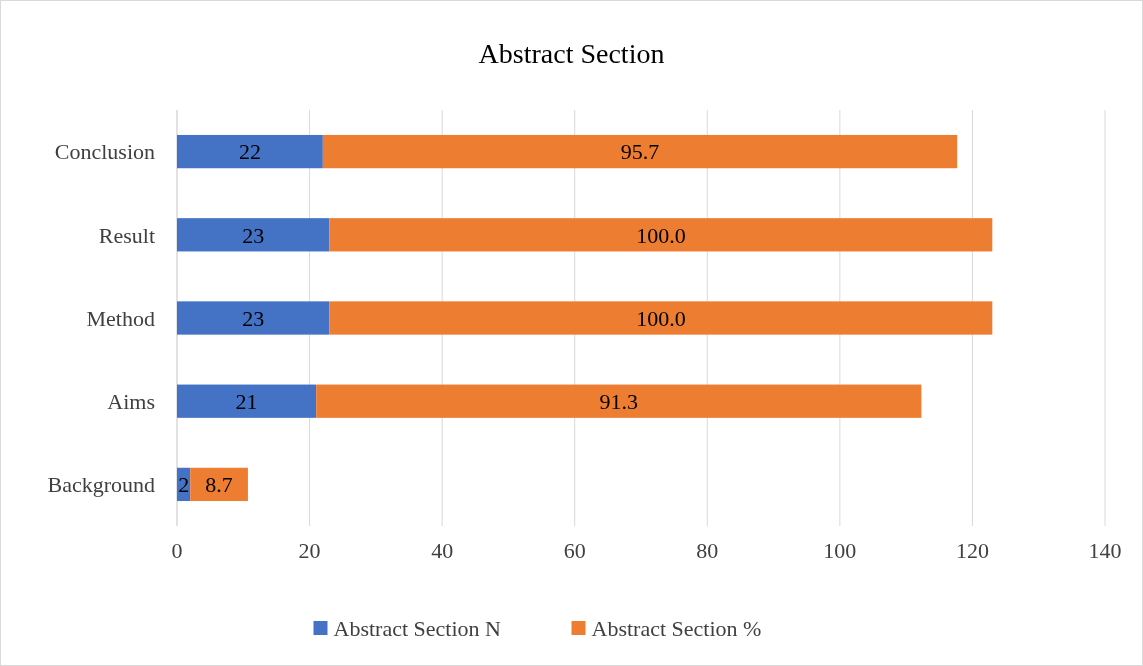  I want to click on x-tick-label: 100, so click(840, 550).